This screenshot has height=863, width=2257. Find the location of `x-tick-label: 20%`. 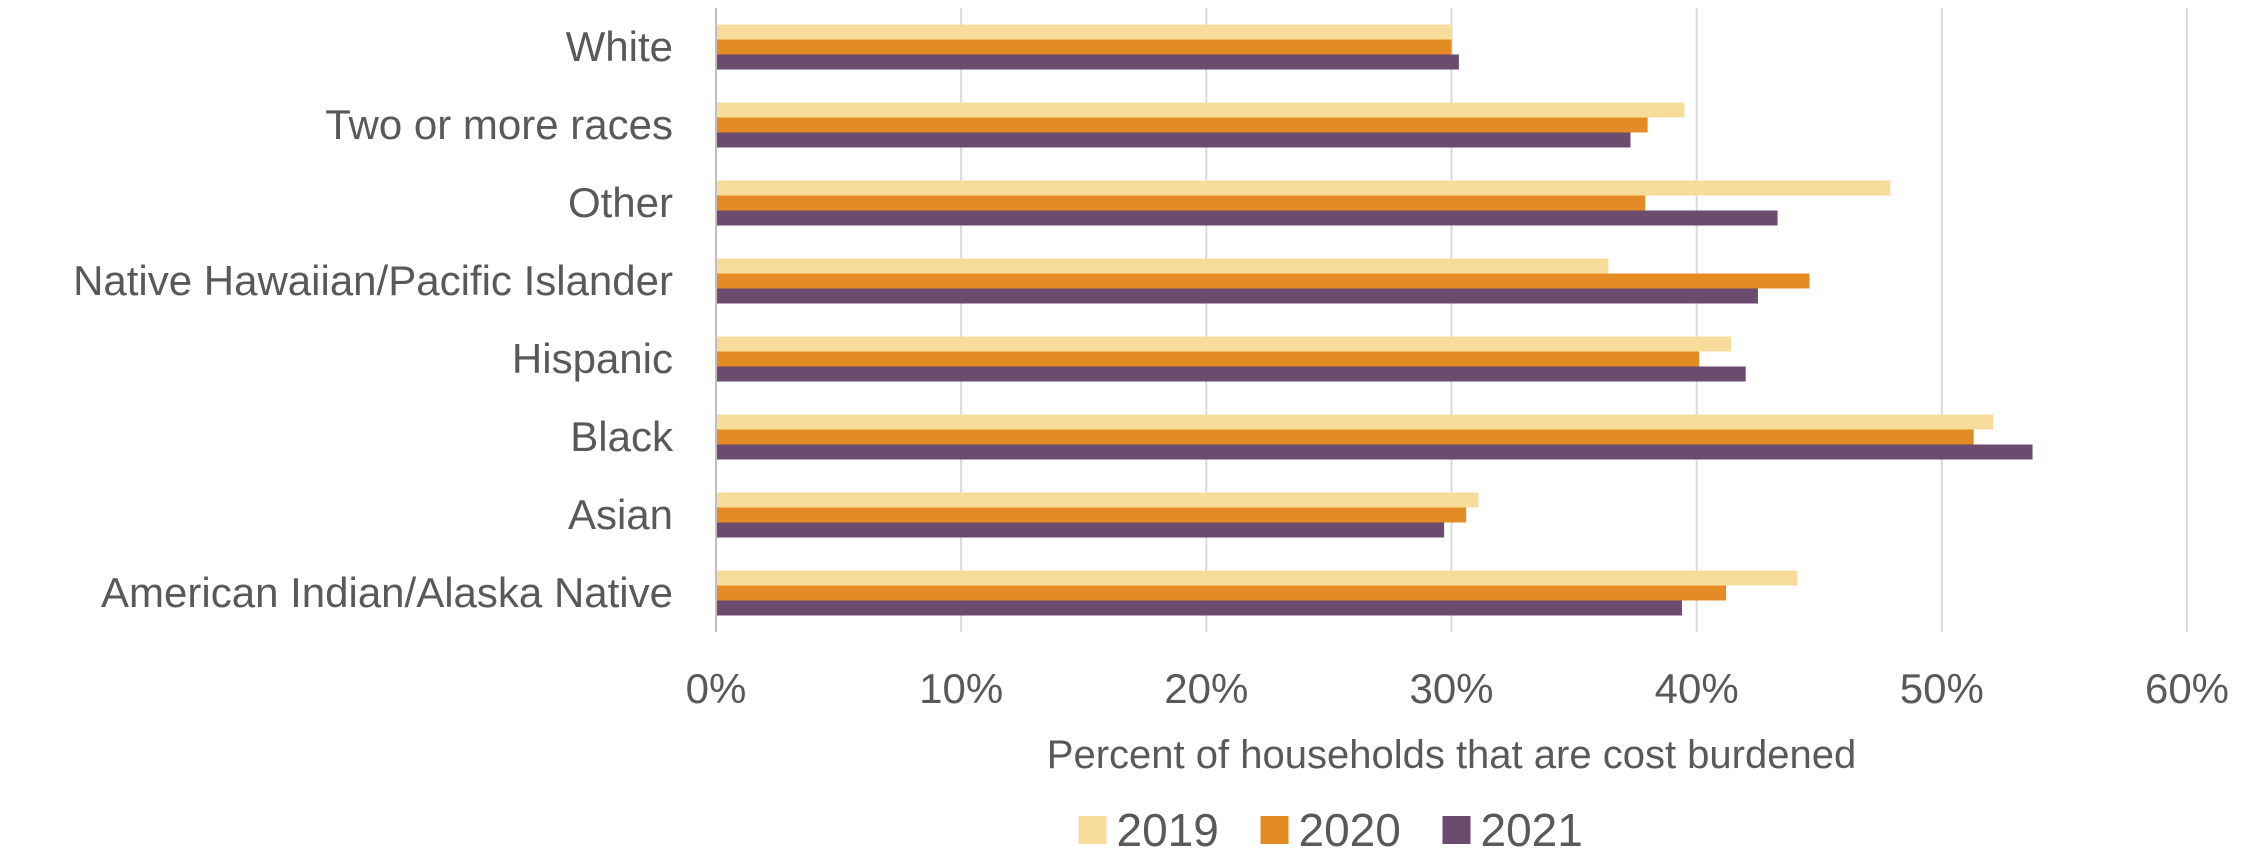

x-tick-label: 20% is located at coordinates (1206, 688).